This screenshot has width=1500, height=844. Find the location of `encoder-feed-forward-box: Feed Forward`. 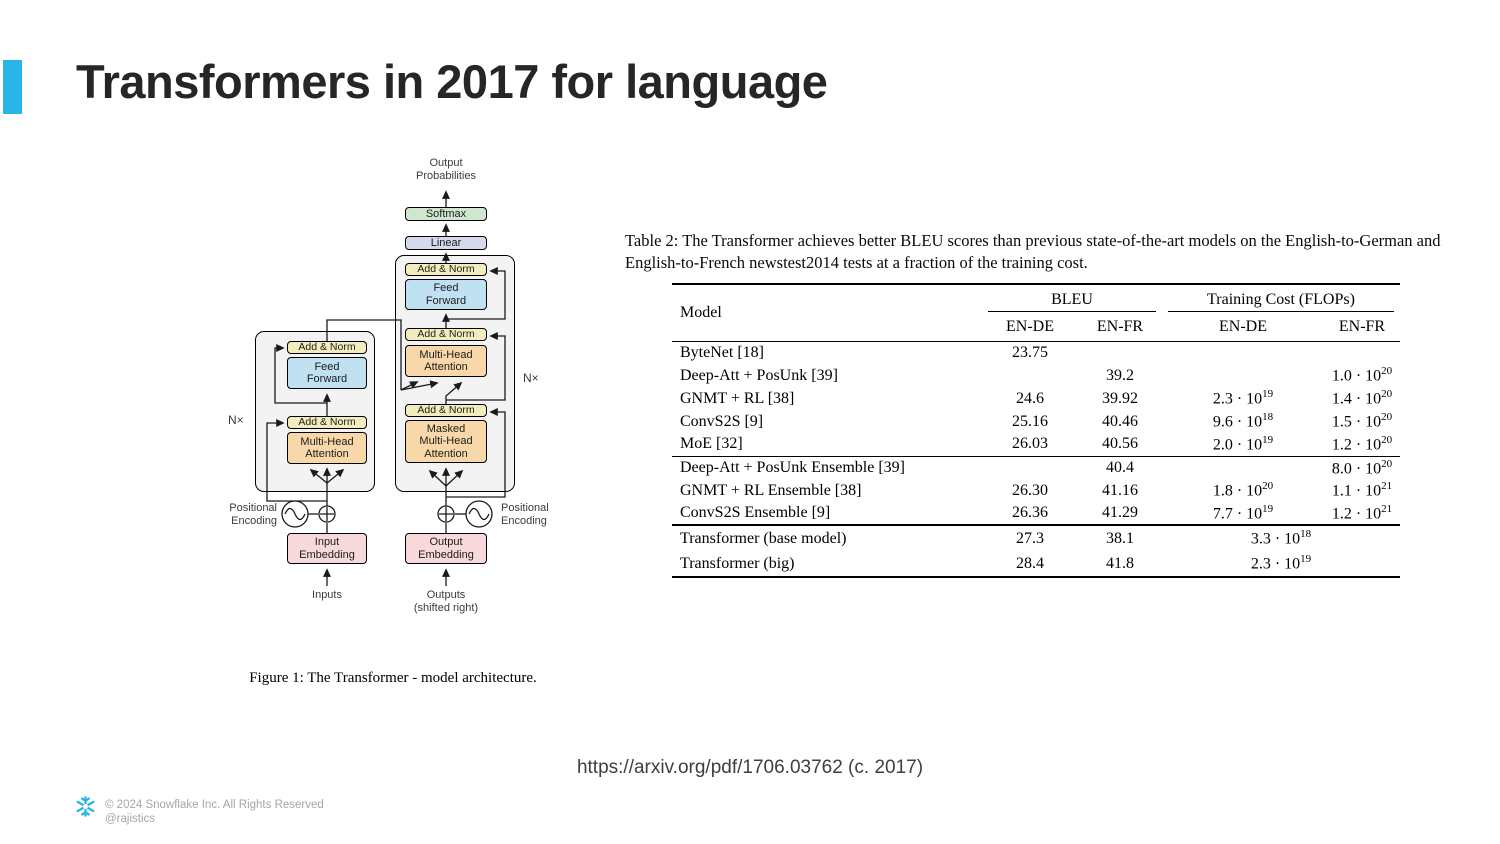

encoder-feed-forward-box: Feed Forward is located at coordinates (327, 373).